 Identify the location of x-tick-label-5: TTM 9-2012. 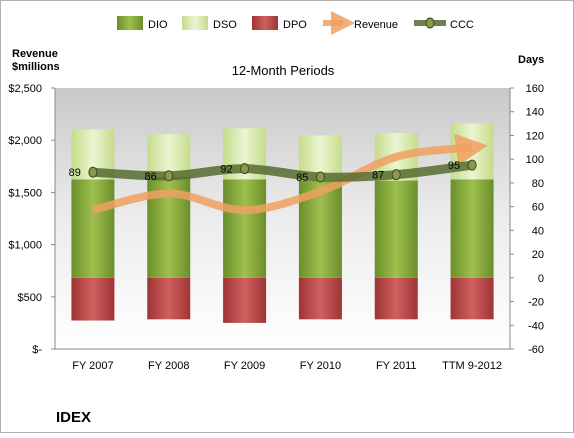
(472, 366).